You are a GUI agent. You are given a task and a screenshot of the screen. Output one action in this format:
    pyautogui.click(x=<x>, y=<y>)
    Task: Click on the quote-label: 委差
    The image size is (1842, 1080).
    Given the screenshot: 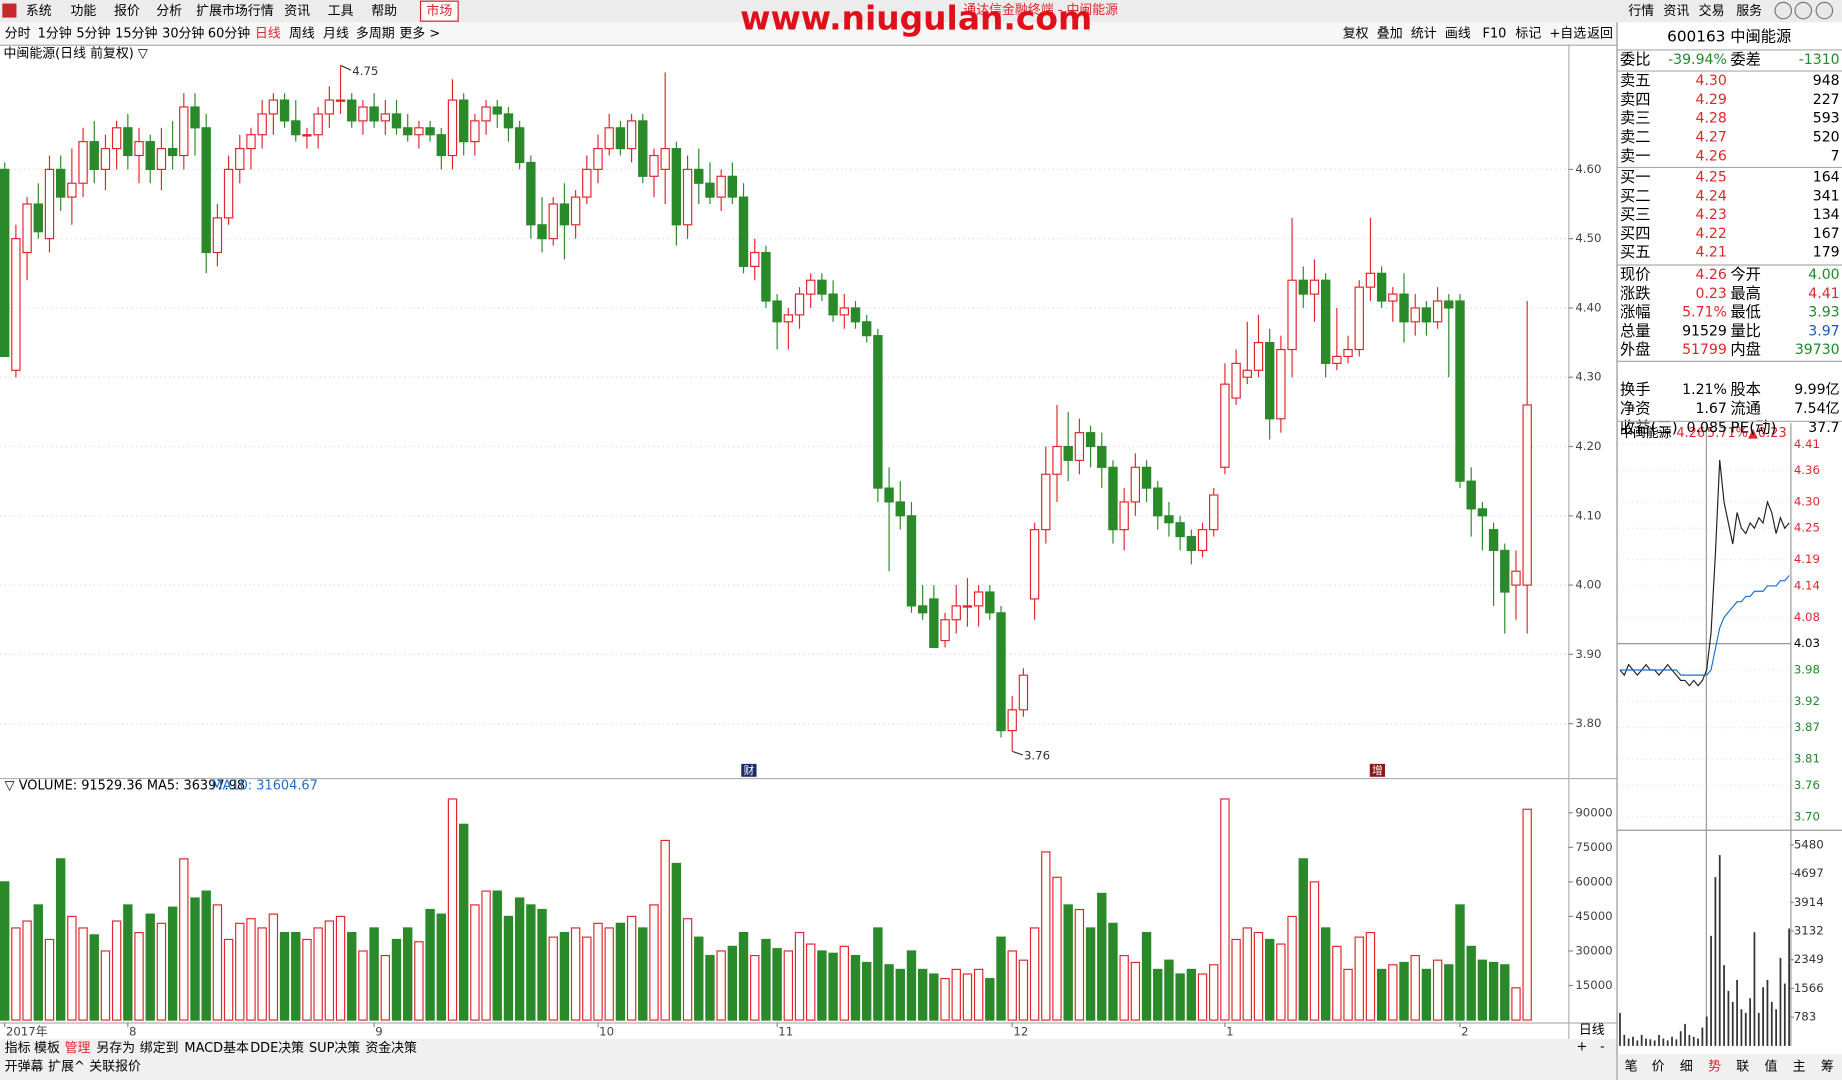 What is the action you would take?
    pyautogui.click(x=1745, y=59)
    